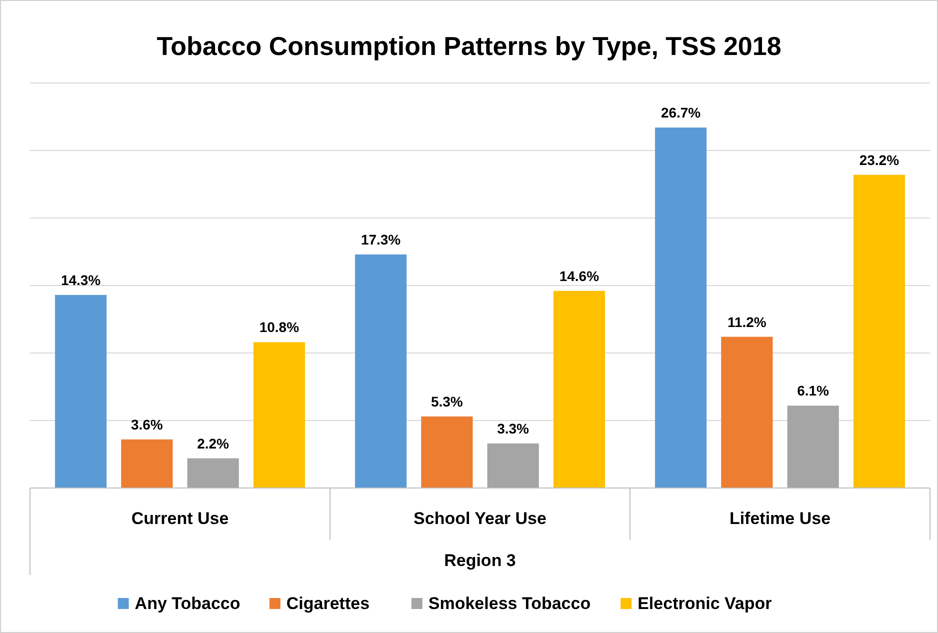 Image resolution: width=938 pixels, height=633 pixels. What do you see at coordinates (279, 327) in the screenshot?
I see `data-label: 10.8%` at bounding box center [279, 327].